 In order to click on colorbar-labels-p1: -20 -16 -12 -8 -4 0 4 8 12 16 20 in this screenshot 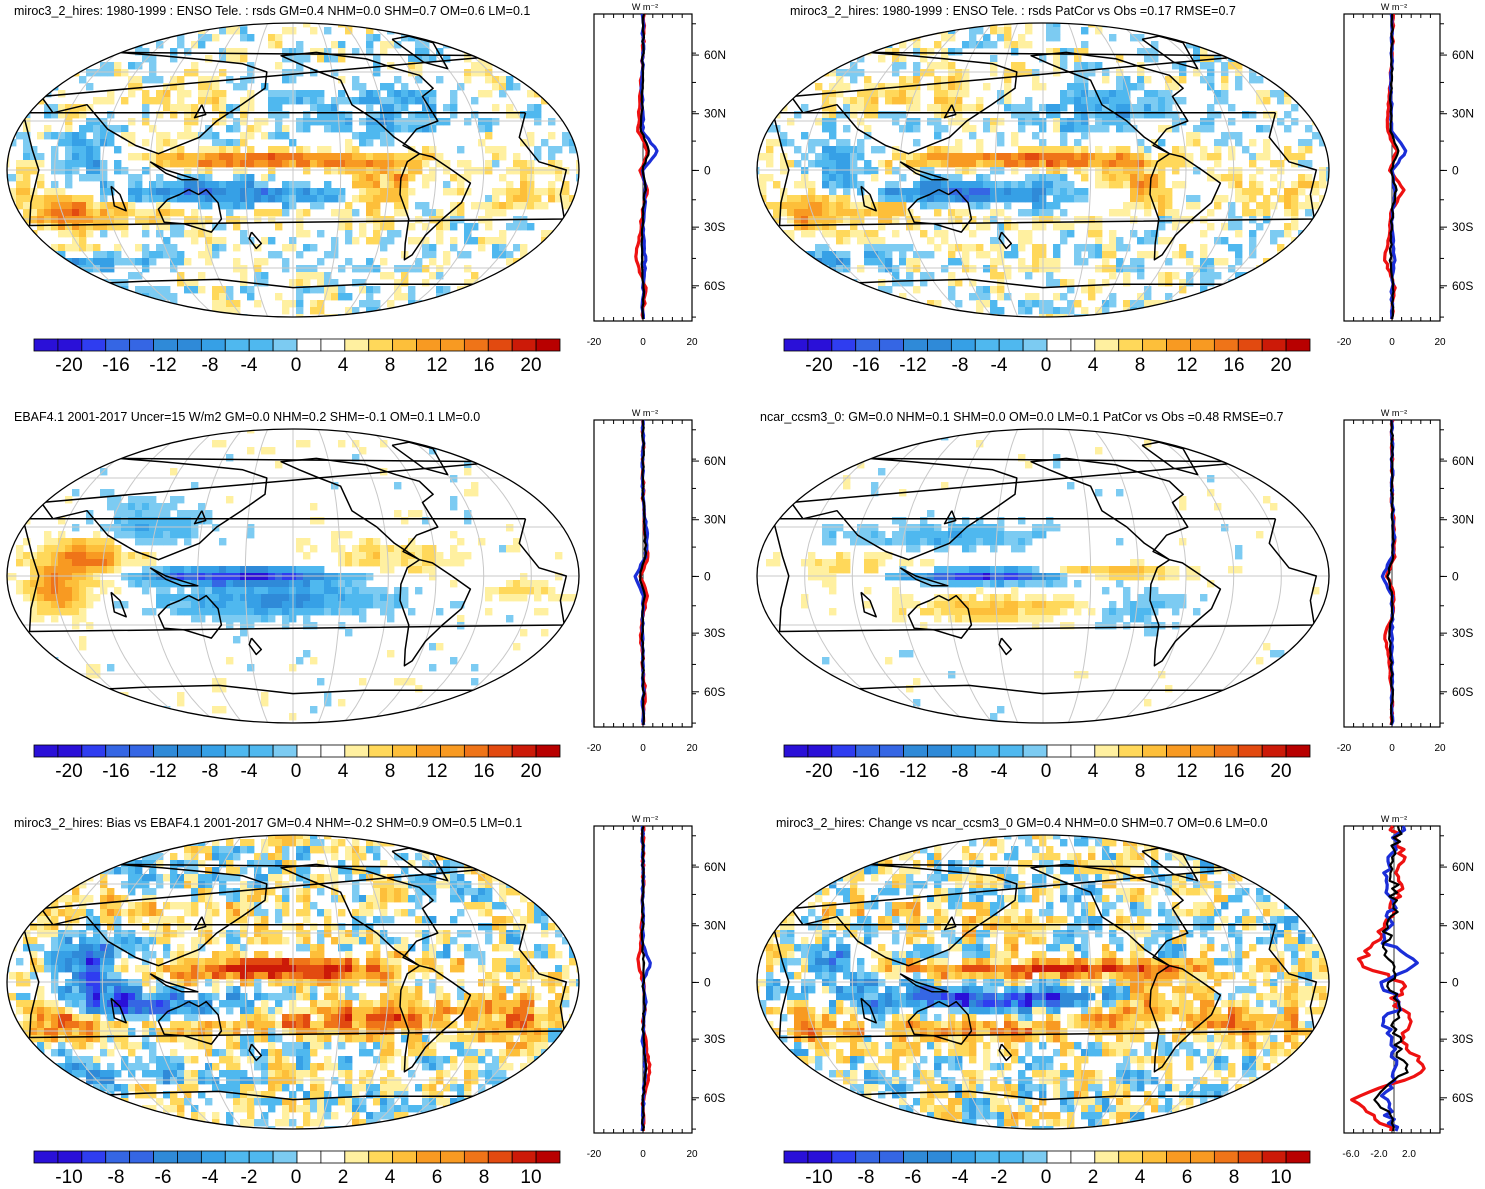, I will do `click(297, 366)`.